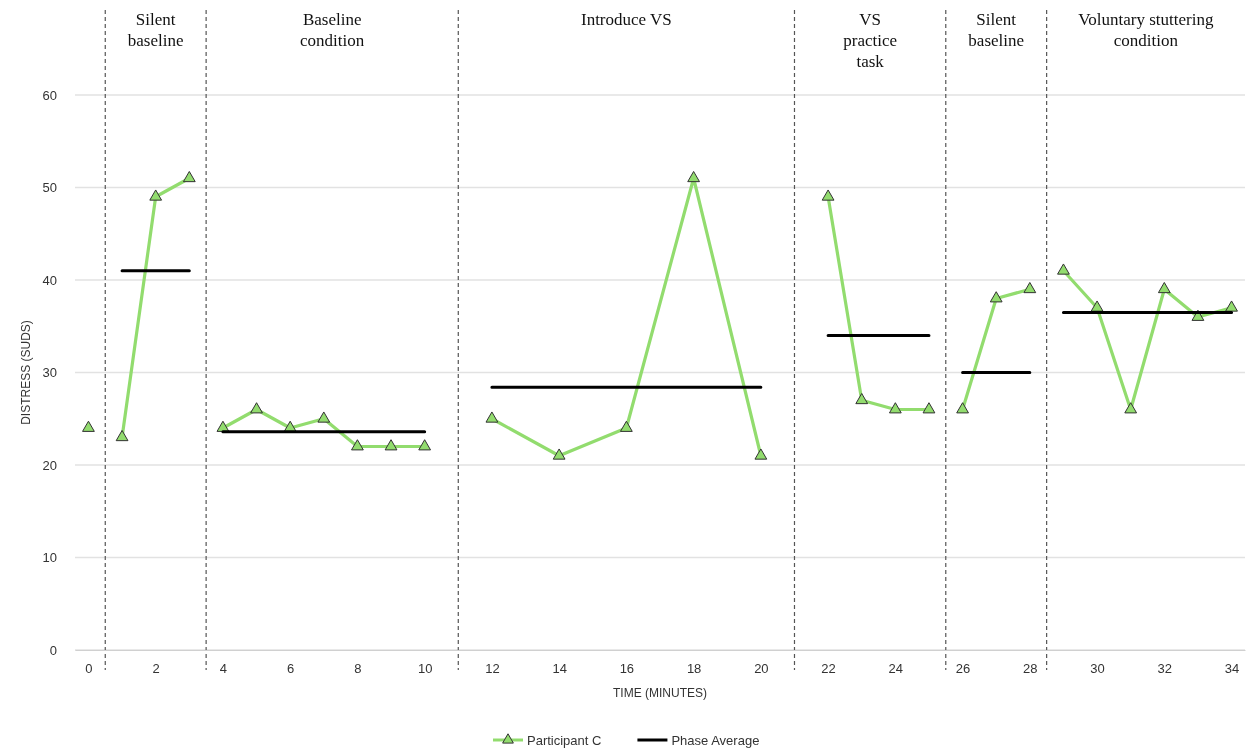 This screenshot has height=750, width=1247. Describe the element at coordinates (1097, 669) in the screenshot. I see `x-tick-label: 30` at that location.